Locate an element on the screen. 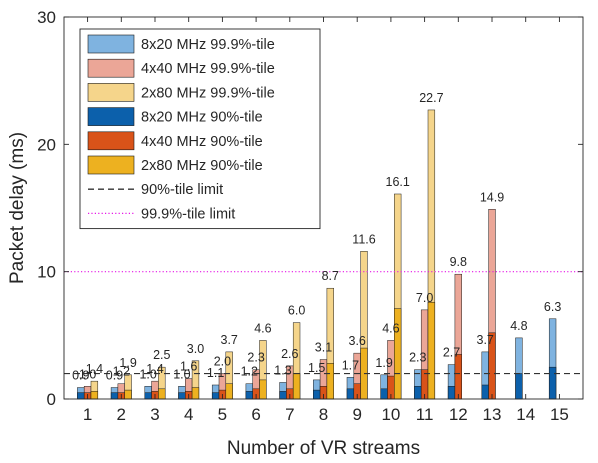  data-label-24: 1.7 is located at coordinates (350, 365).